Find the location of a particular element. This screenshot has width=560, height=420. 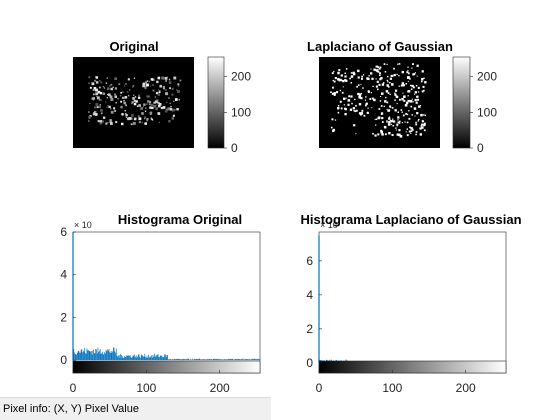

hist-original-ticks: 0 100 200 0 2 4 6 is located at coordinates (145, 310).